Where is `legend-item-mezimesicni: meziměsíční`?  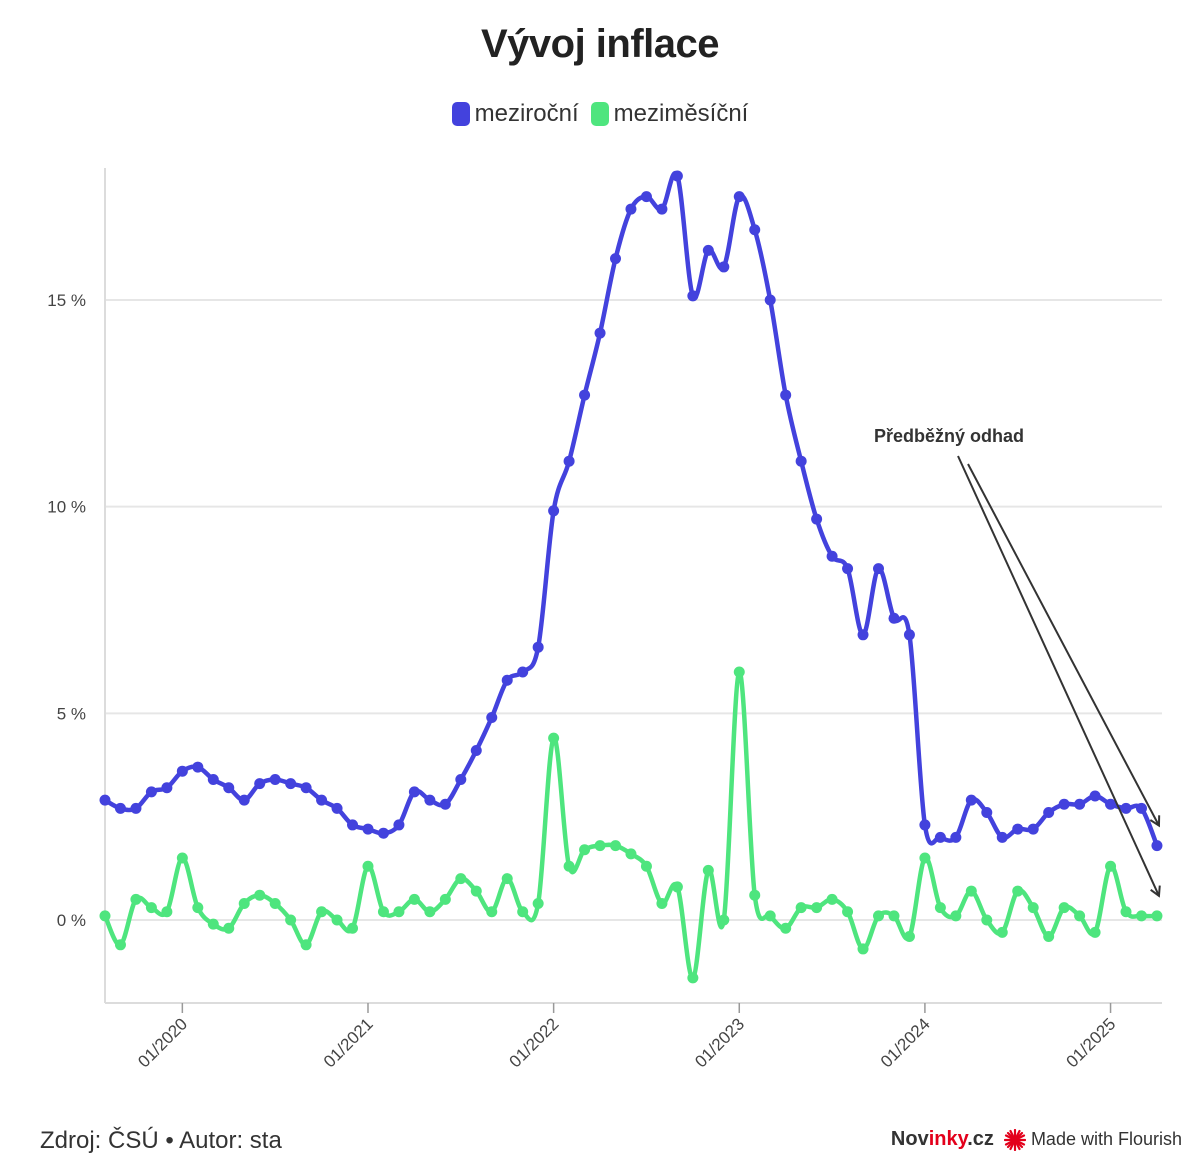 legend-item-mezimesicni: meziměsíční is located at coordinates (669, 114).